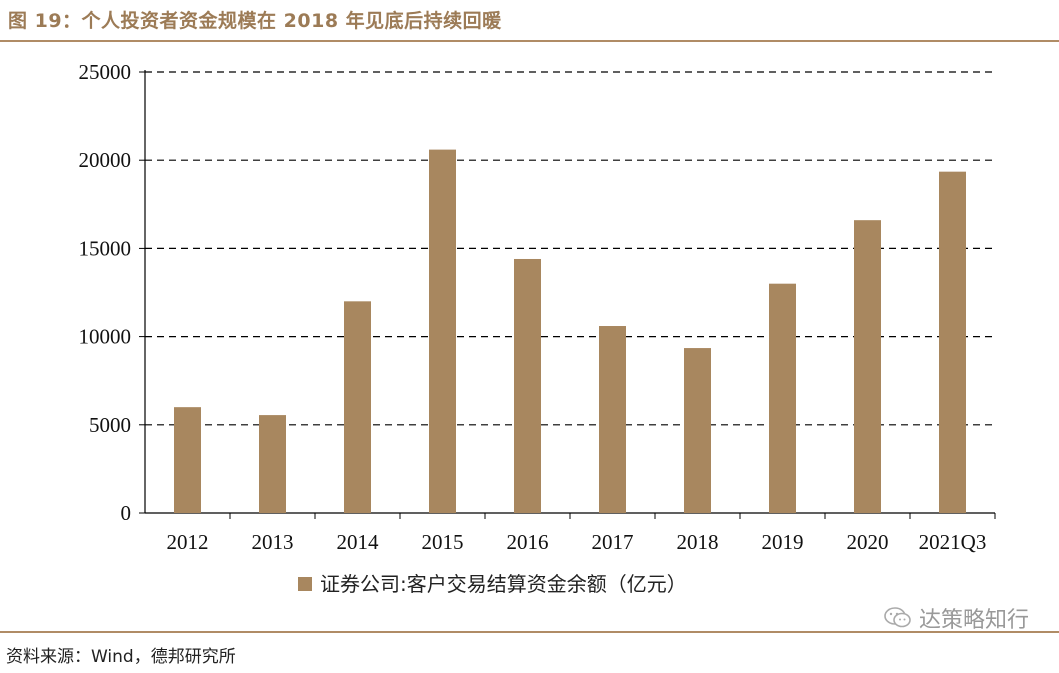 The width and height of the screenshot is (1059, 673). Describe the element at coordinates (953, 542) in the screenshot. I see `x-tick-label: 2021Q3` at that location.